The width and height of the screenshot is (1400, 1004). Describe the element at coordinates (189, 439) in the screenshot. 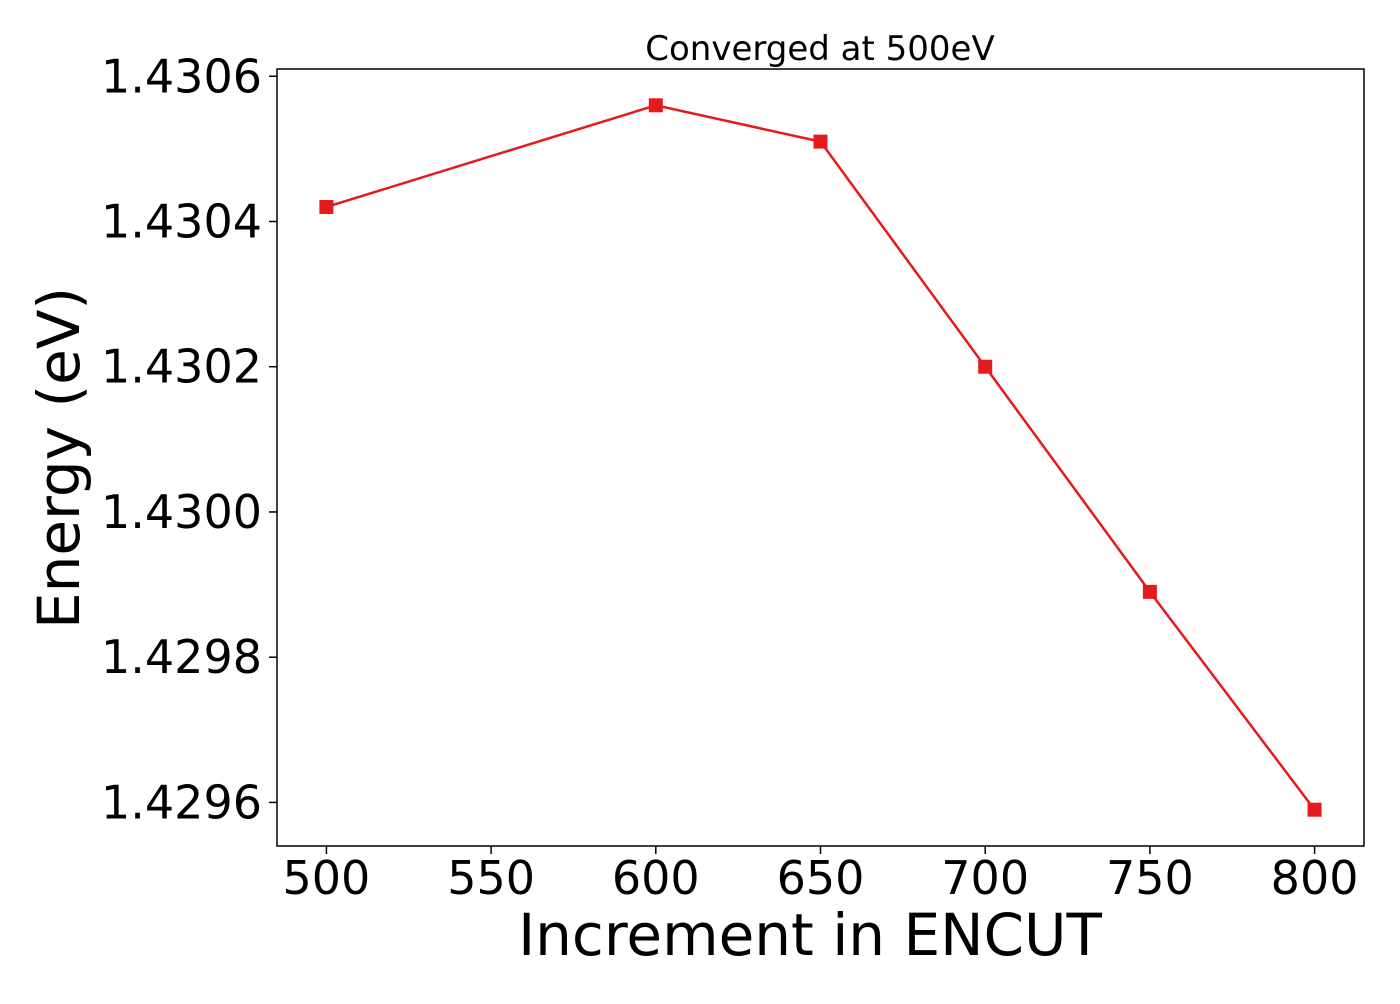

I see `y-axis-ticks: 1.4296 1.4298 1.4300 1.4302 1.4304 1.4306` at that location.